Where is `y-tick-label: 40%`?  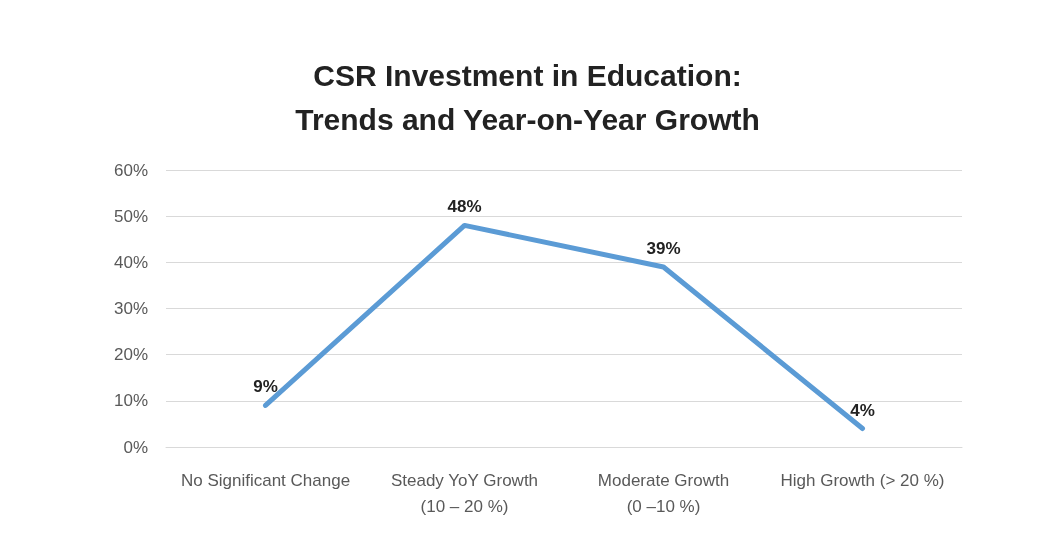 y-tick-label: 40% is located at coordinates (130, 262).